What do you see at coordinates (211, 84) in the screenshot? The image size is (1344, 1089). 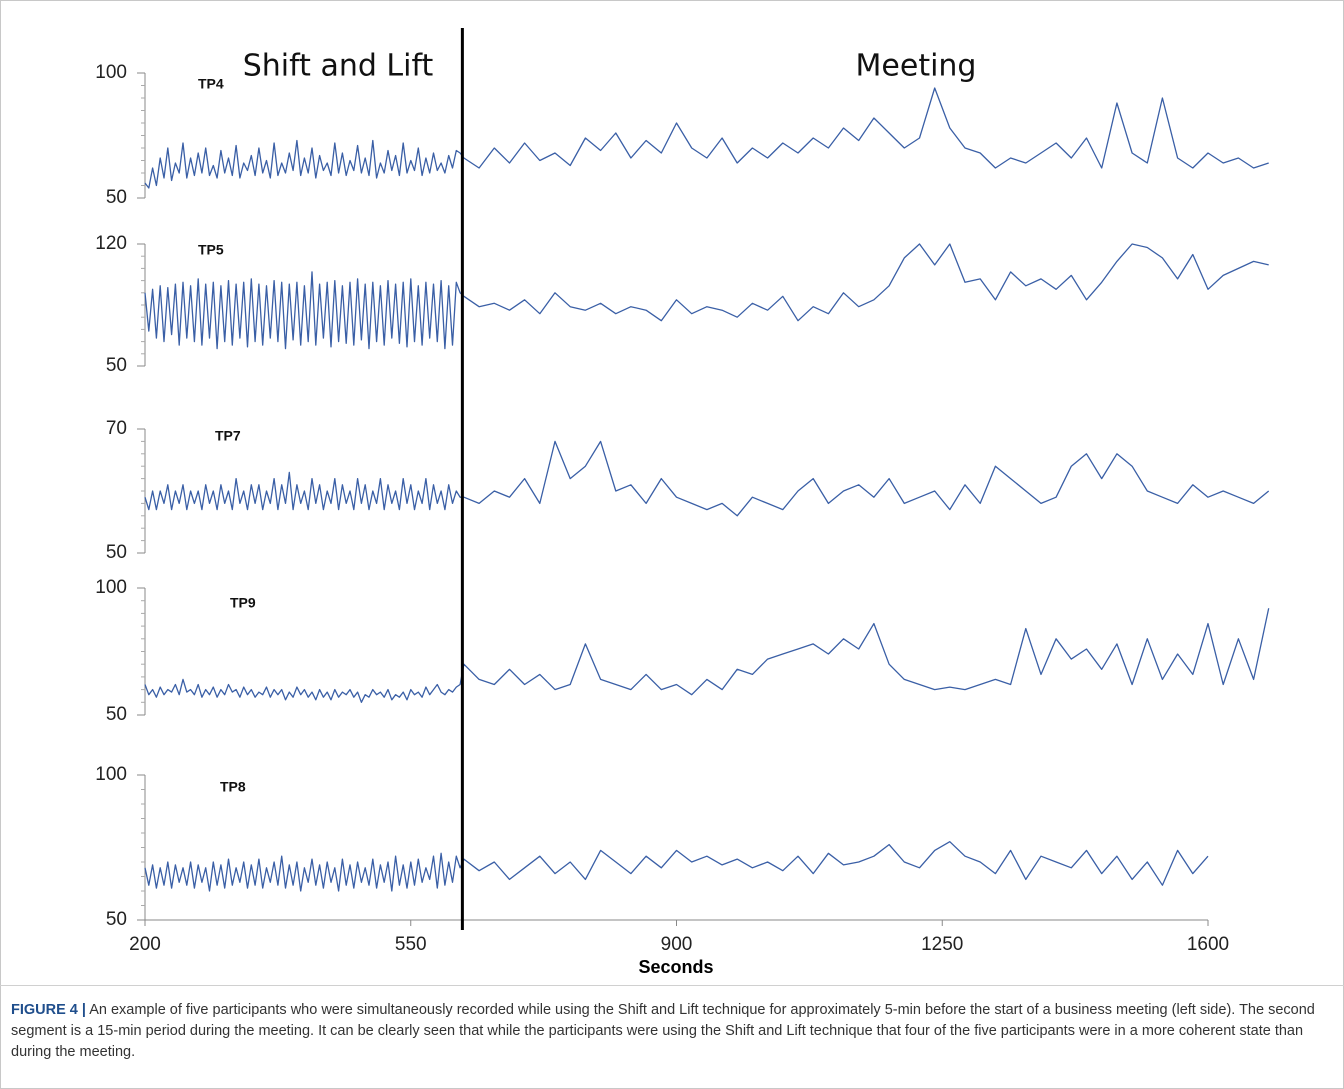 I see `panel-label: TP4` at bounding box center [211, 84].